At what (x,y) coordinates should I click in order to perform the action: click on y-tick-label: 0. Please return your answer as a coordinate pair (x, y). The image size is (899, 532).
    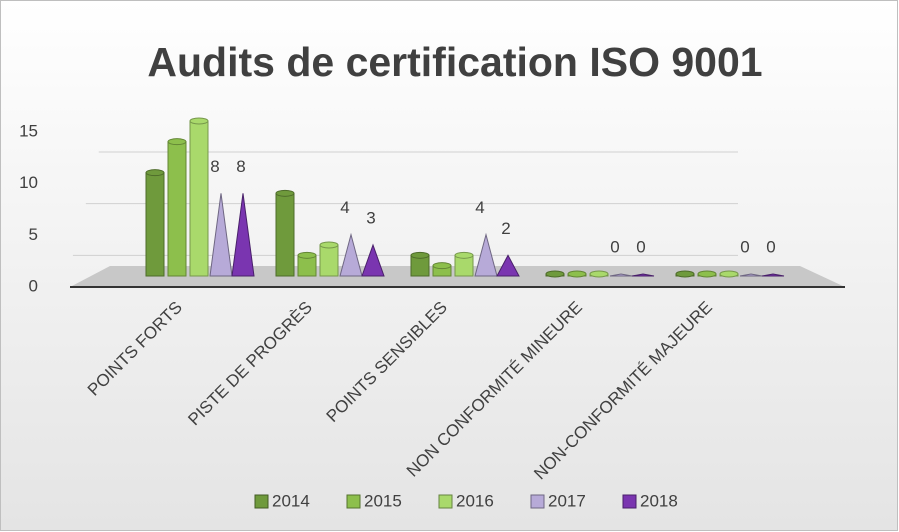
    Looking at the image, I should click on (33, 285).